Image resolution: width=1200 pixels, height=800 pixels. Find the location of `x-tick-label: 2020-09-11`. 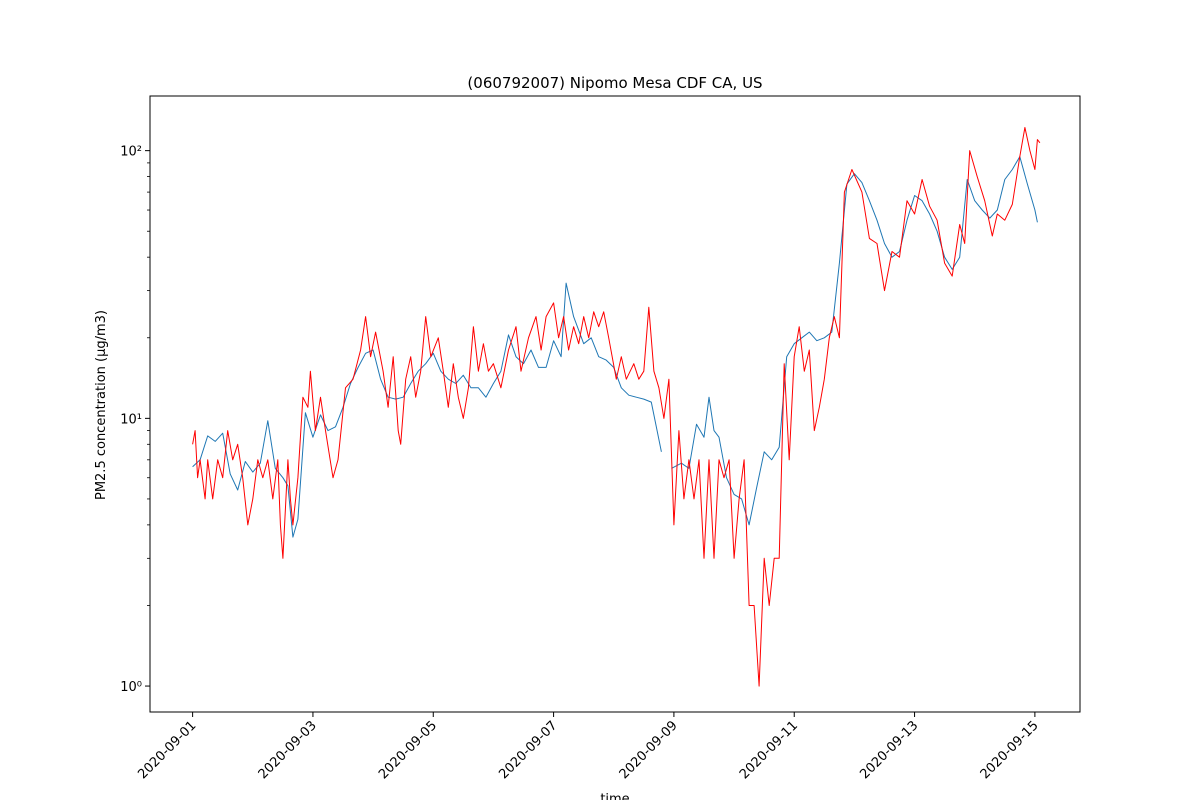

x-tick-label: 2020-09-11 is located at coordinates (769, 750).